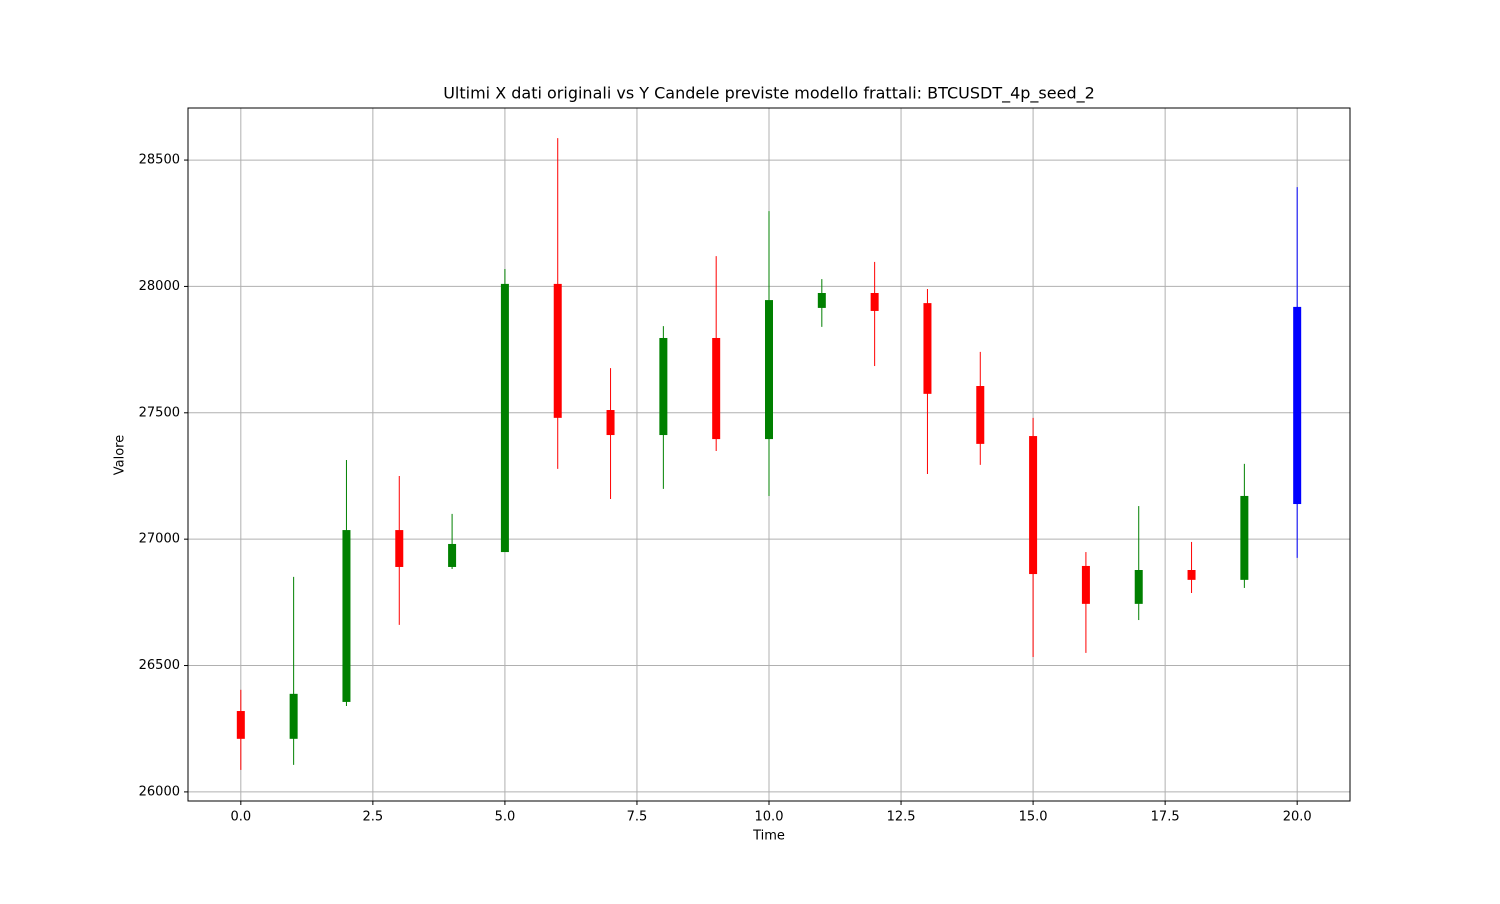 Image resolution: width=1500 pixels, height=904 pixels. I want to click on y-tick-label: 26500, so click(159, 665).